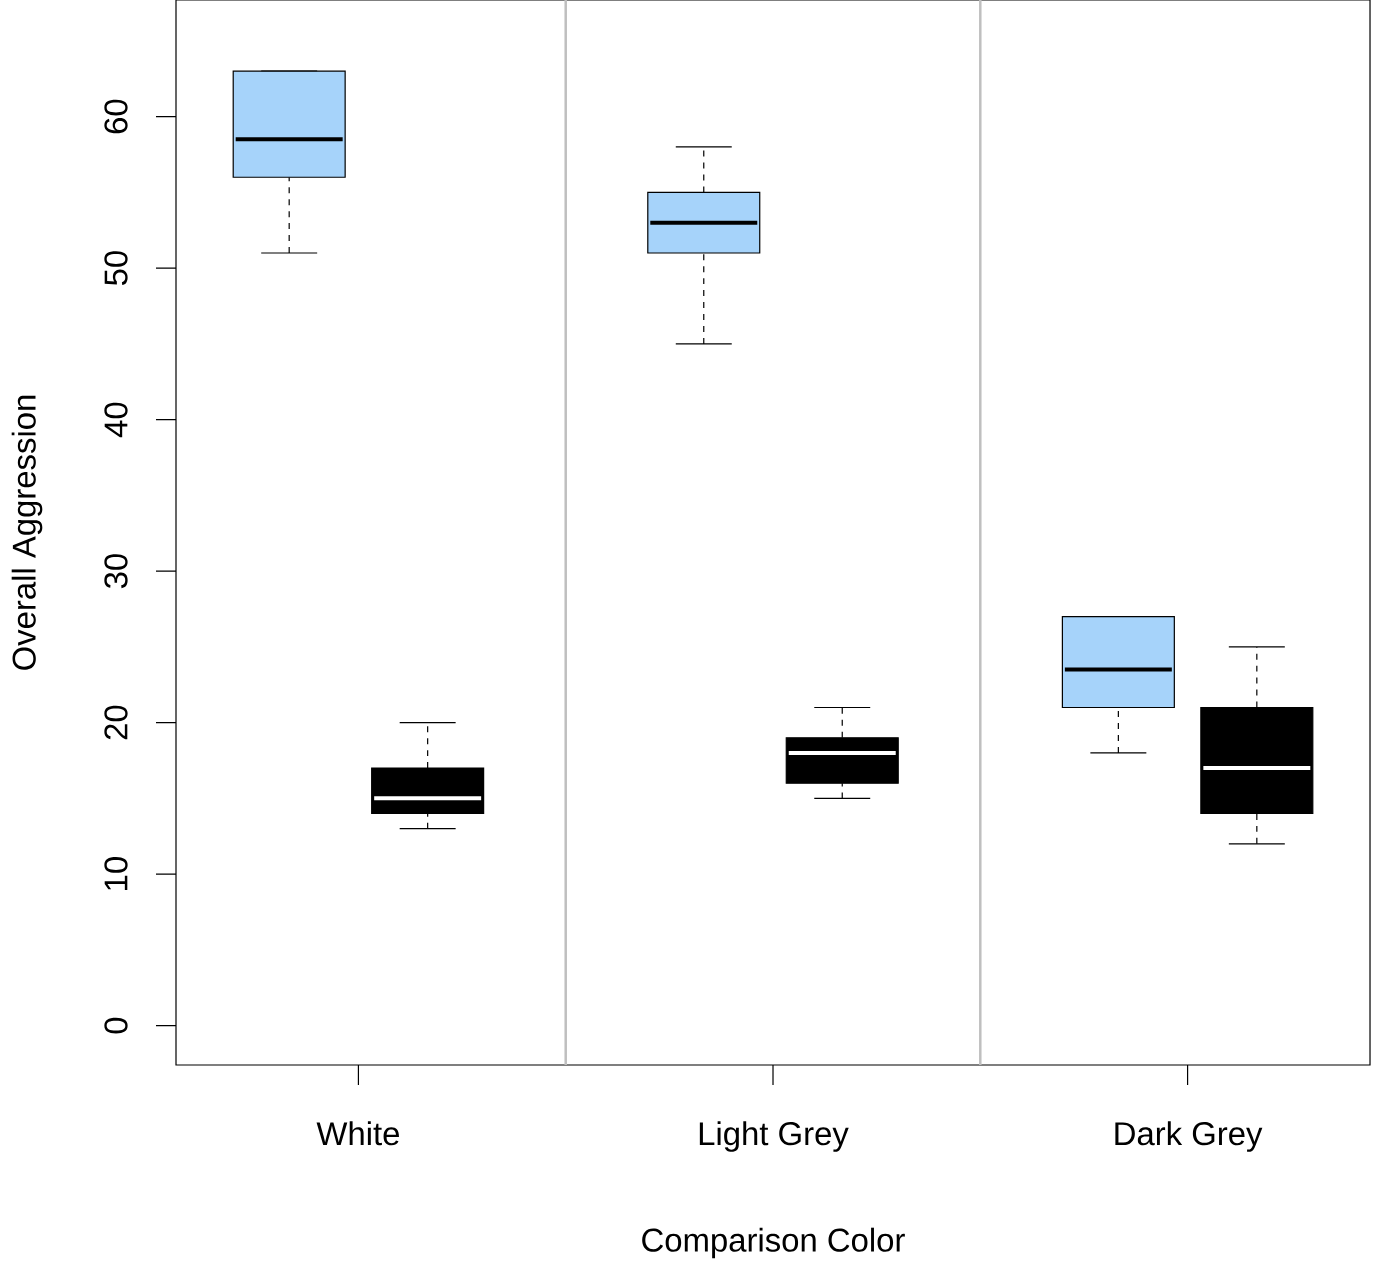 Image resolution: width=1374 pixels, height=1265 pixels. I want to click on x-axis-title: Comparison Color, so click(773, 1243).